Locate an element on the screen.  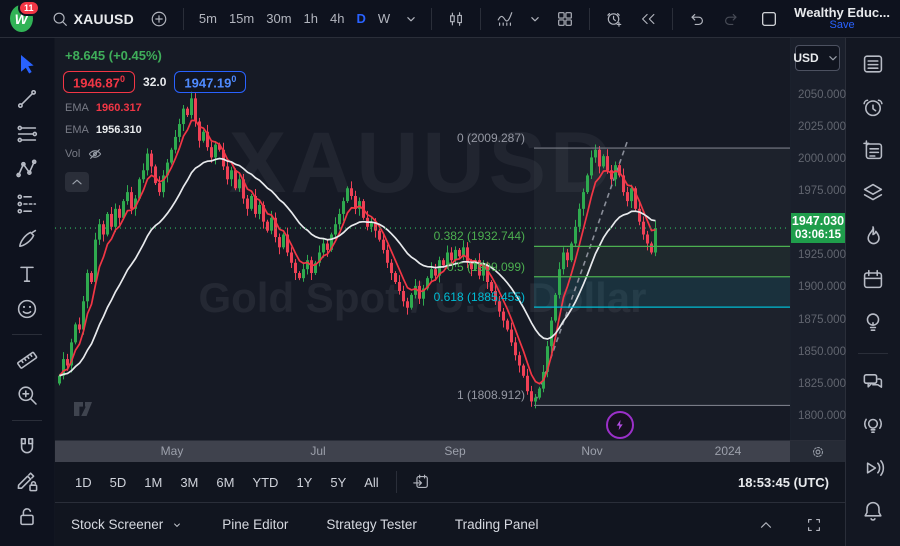
tool-lock is located at coordinates (27, 516).